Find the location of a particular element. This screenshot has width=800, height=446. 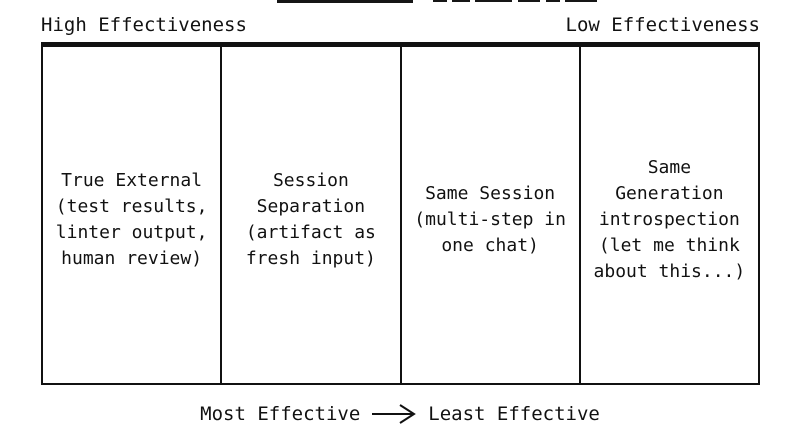

least-effective-label: Least Effective is located at coordinates (514, 414).